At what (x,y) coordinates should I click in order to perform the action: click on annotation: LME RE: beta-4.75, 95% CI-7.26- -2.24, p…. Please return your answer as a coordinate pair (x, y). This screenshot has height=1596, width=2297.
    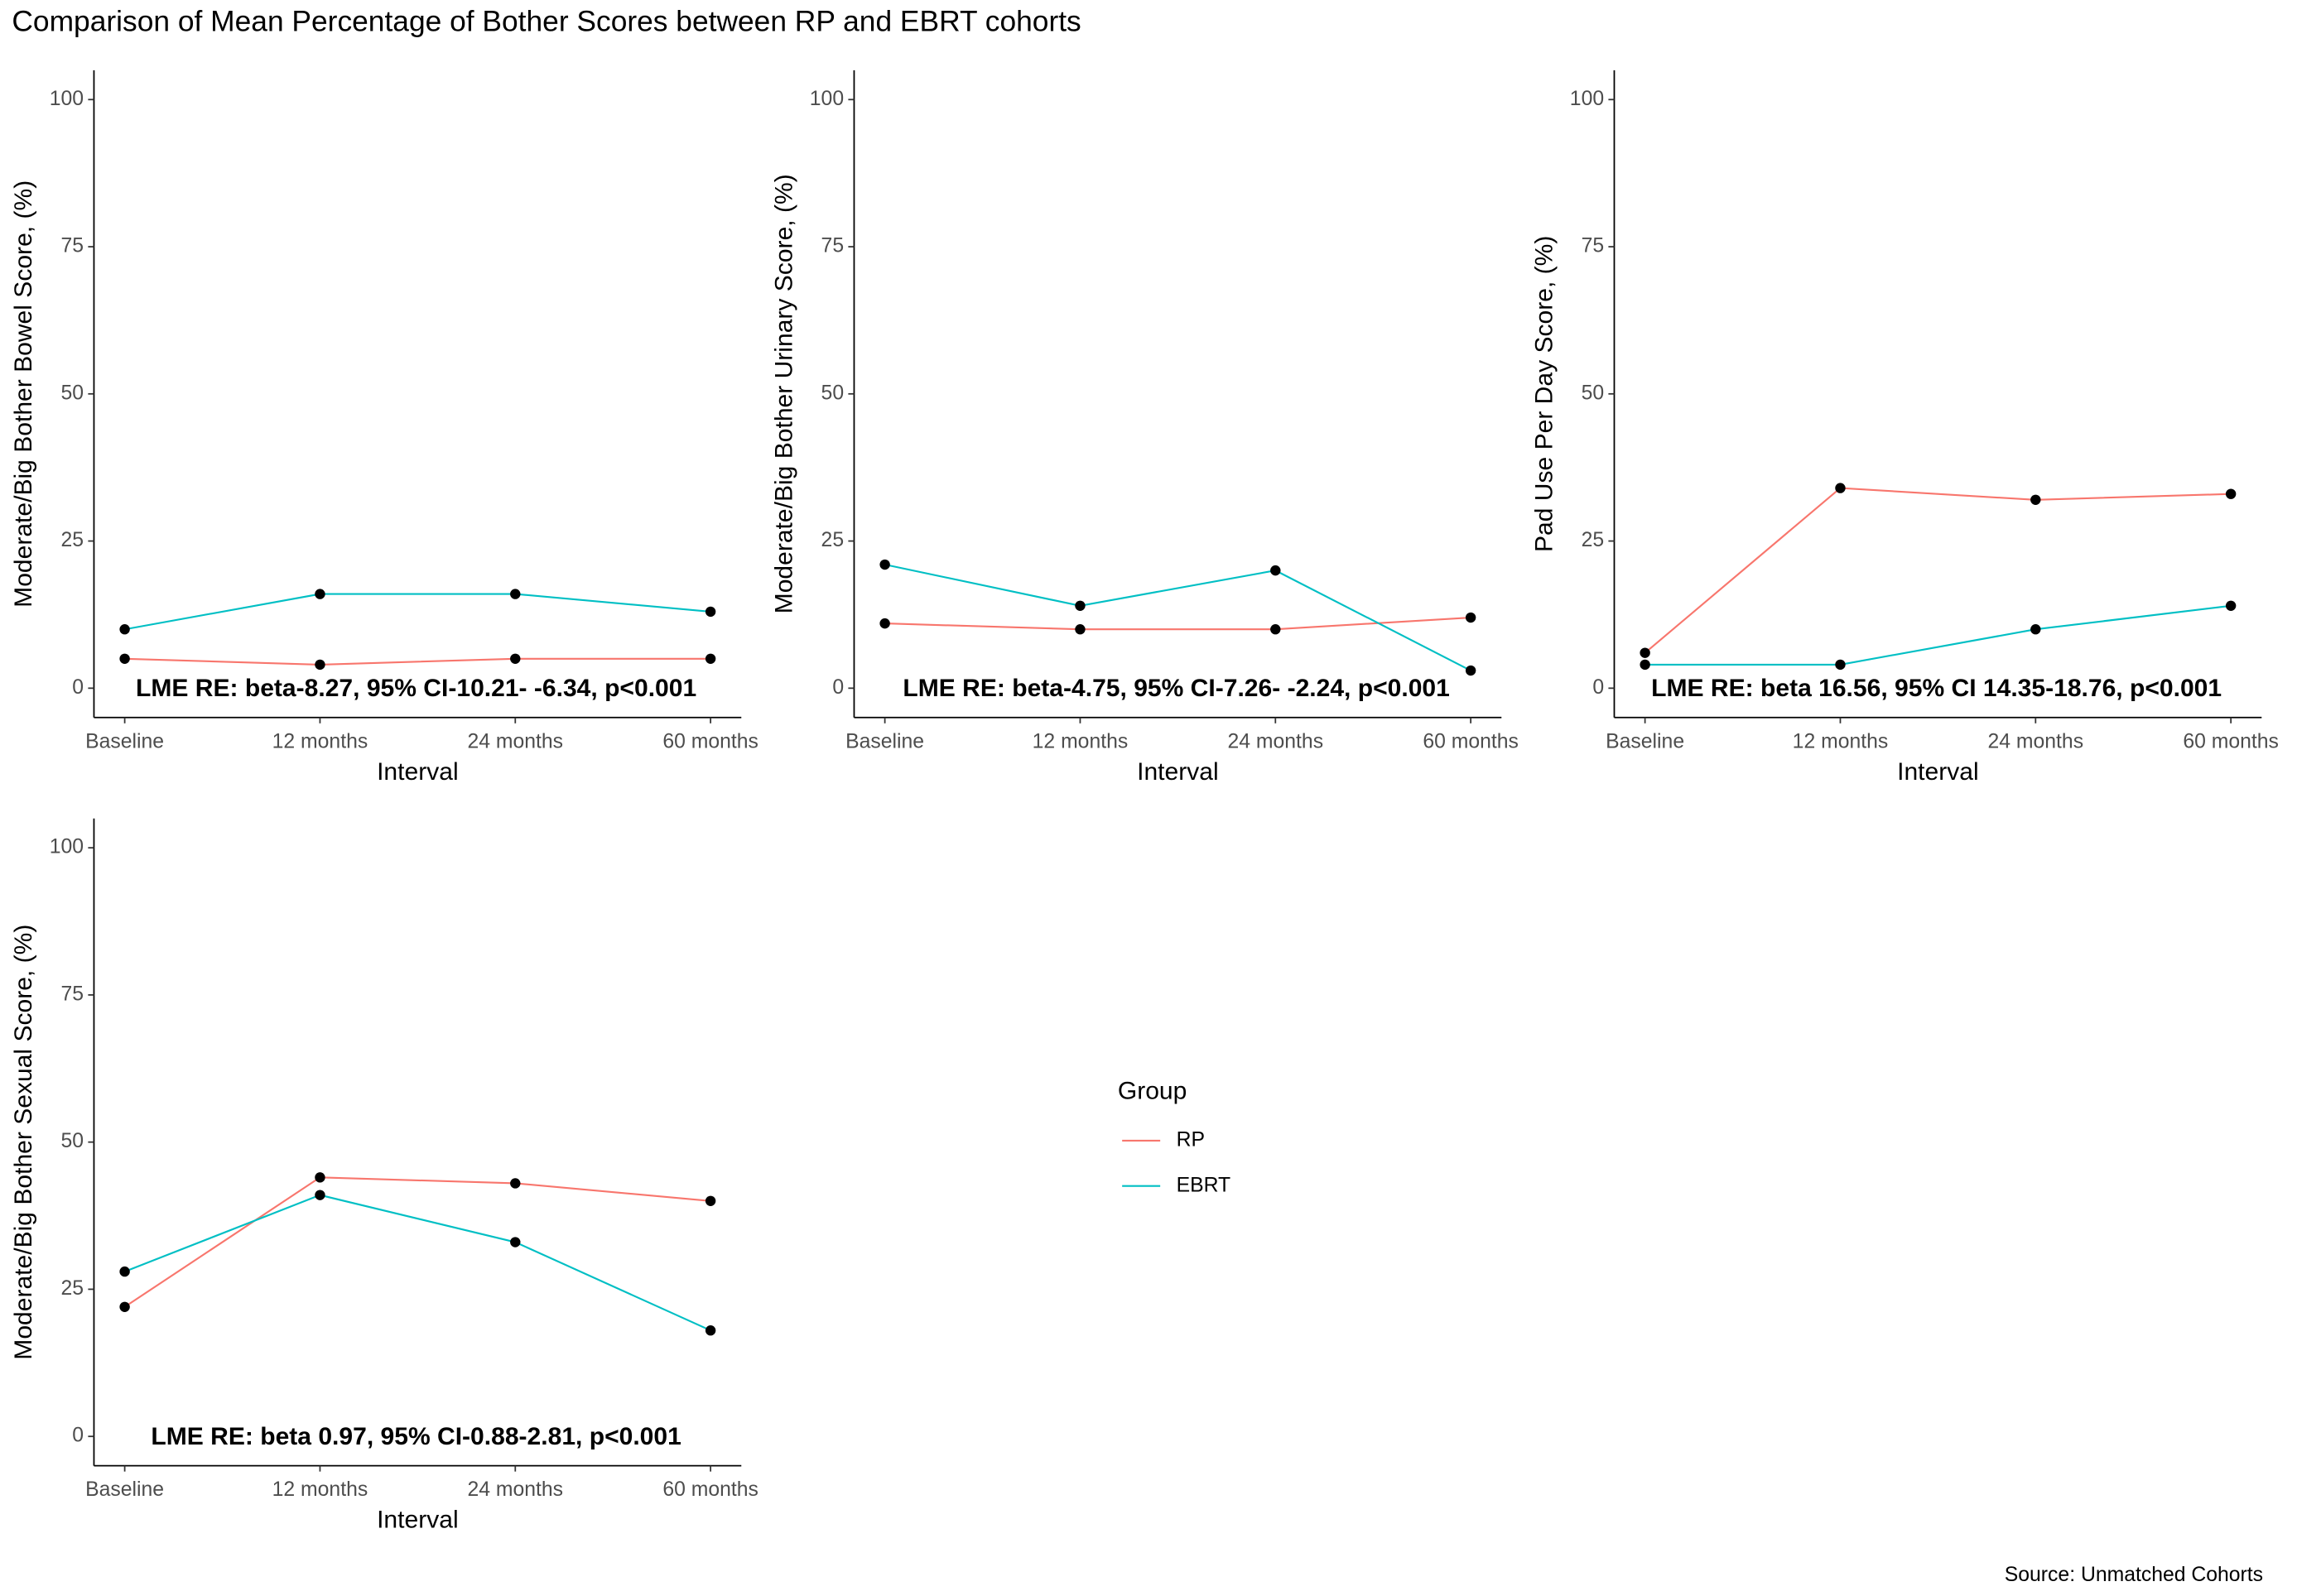
    Looking at the image, I should click on (1176, 688).